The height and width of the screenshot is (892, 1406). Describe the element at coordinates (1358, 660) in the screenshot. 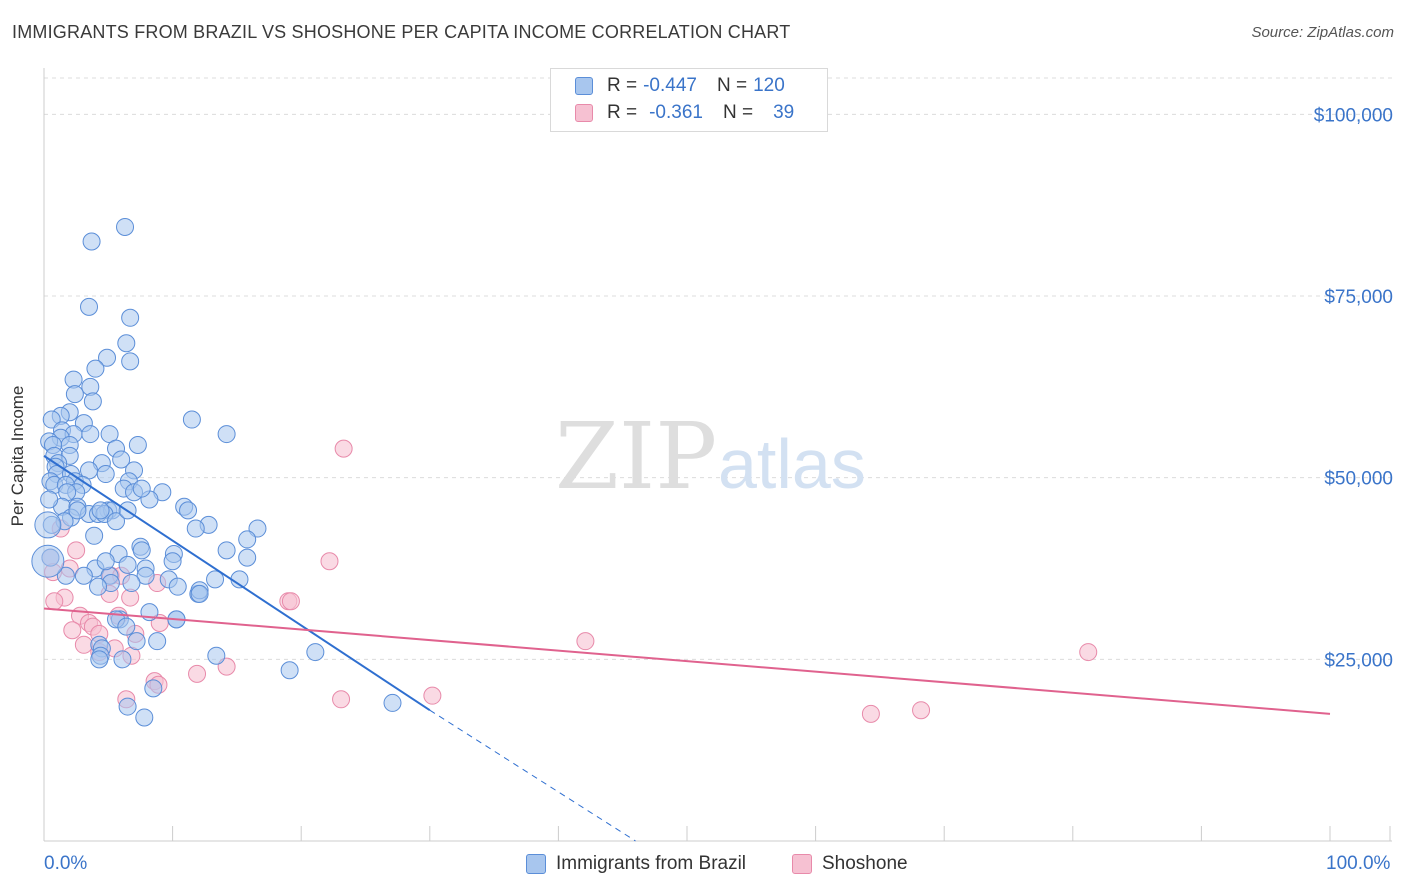

I see `y-tick-label: $25,000` at that location.